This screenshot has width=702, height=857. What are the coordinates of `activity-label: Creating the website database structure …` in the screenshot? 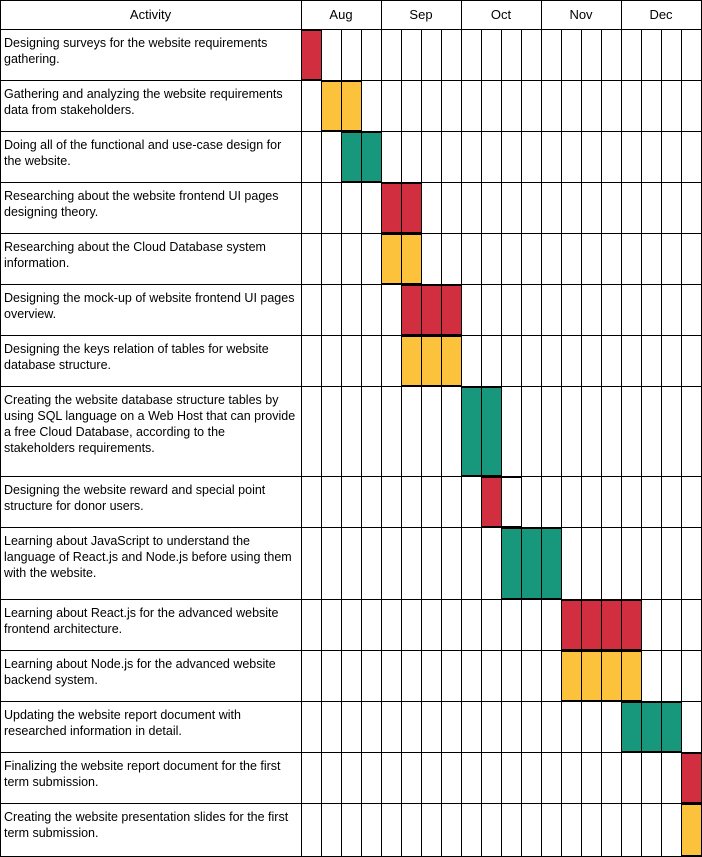 It's located at (150, 424).